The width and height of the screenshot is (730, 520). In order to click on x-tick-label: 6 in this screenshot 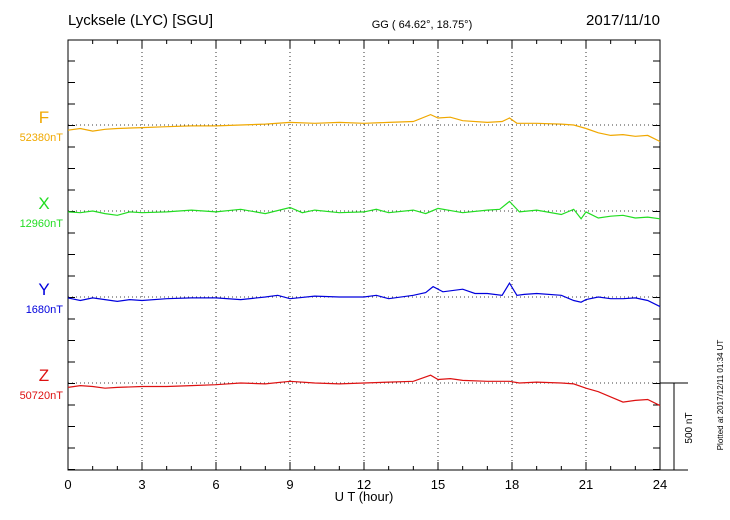, I will do `click(215, 484)`.